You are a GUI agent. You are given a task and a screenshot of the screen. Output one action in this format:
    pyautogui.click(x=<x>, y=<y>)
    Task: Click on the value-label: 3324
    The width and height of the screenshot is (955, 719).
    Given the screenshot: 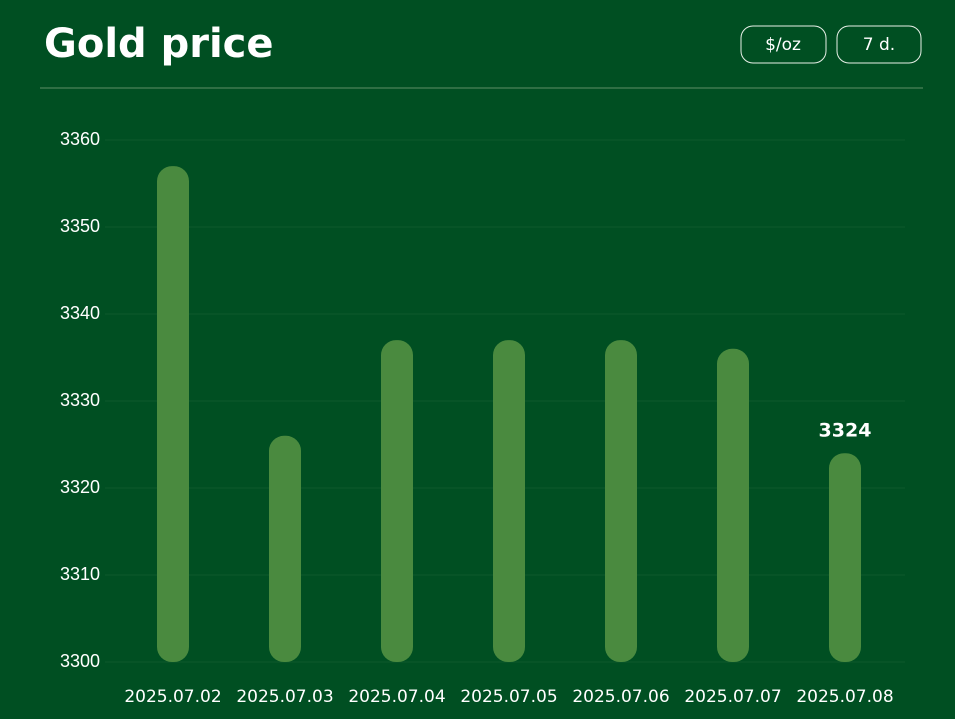 What is the action you would take?
    pyautogui.click(x=845, y=431)
    